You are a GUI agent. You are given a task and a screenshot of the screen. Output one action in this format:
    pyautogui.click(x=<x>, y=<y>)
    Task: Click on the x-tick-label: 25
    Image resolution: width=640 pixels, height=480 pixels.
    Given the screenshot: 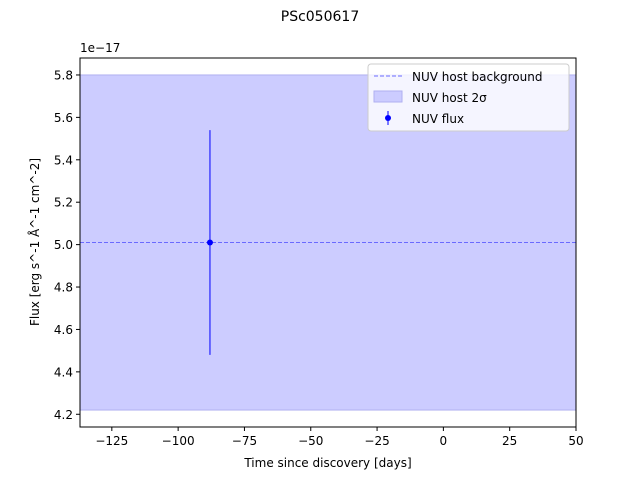 What is the action you would take?
    pyautogui.click(x=509, y=441)
    